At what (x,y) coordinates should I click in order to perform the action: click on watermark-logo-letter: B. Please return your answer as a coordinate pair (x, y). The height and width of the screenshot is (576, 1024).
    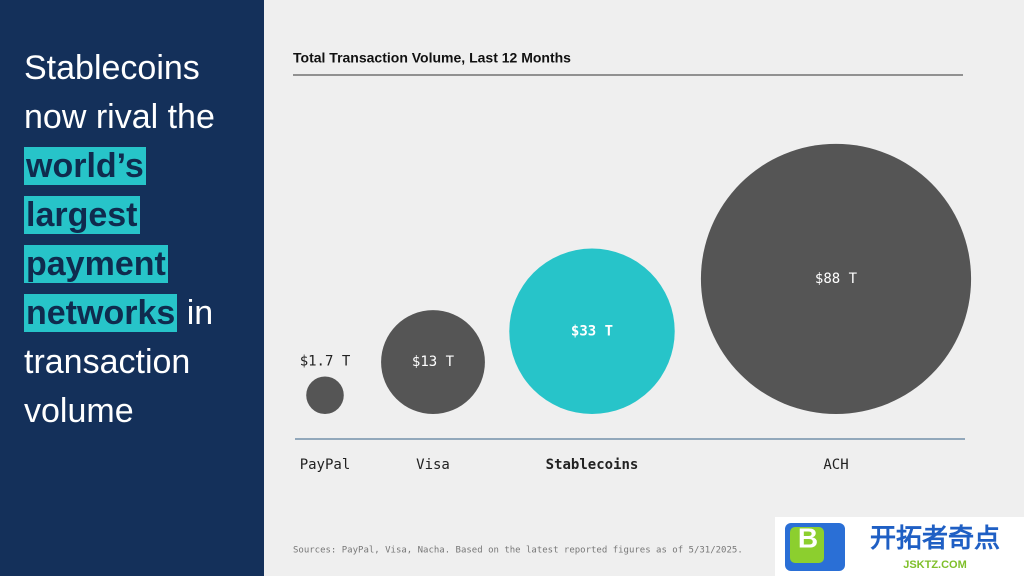
    Looking at the image, I should click on (808, 537).